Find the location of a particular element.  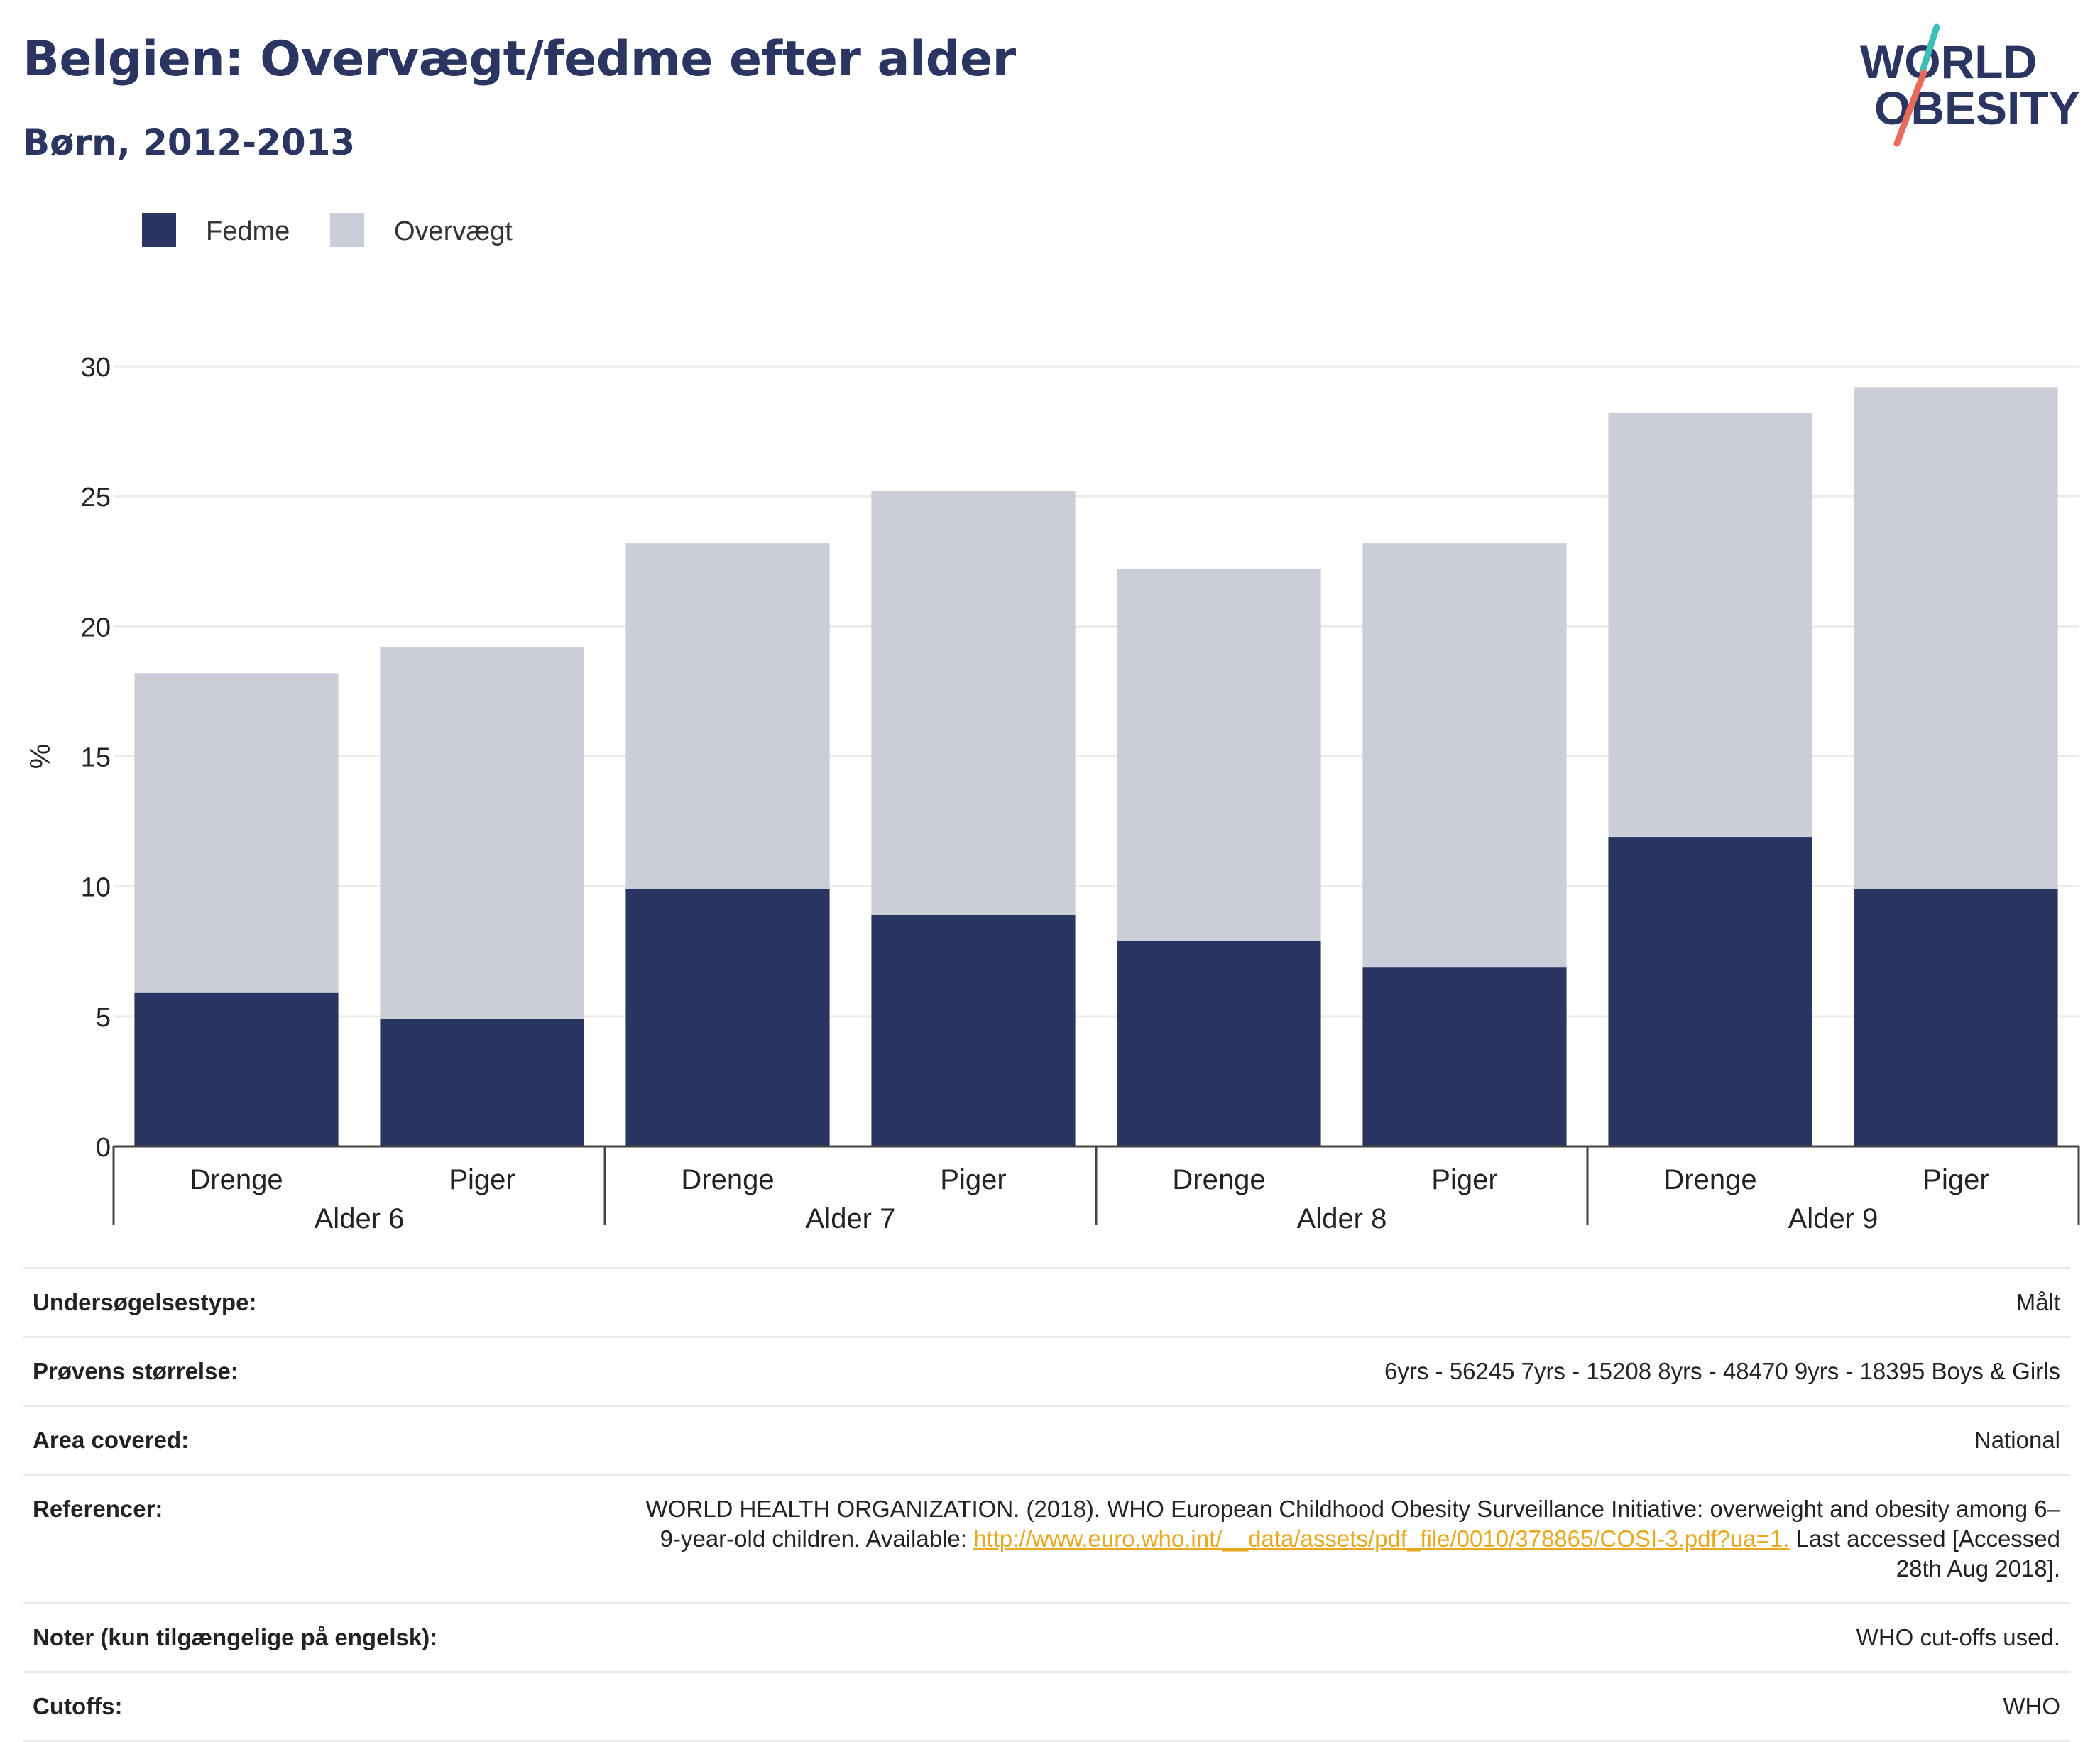

y-tick-label: 0 is located at coordinates (103, 1148).